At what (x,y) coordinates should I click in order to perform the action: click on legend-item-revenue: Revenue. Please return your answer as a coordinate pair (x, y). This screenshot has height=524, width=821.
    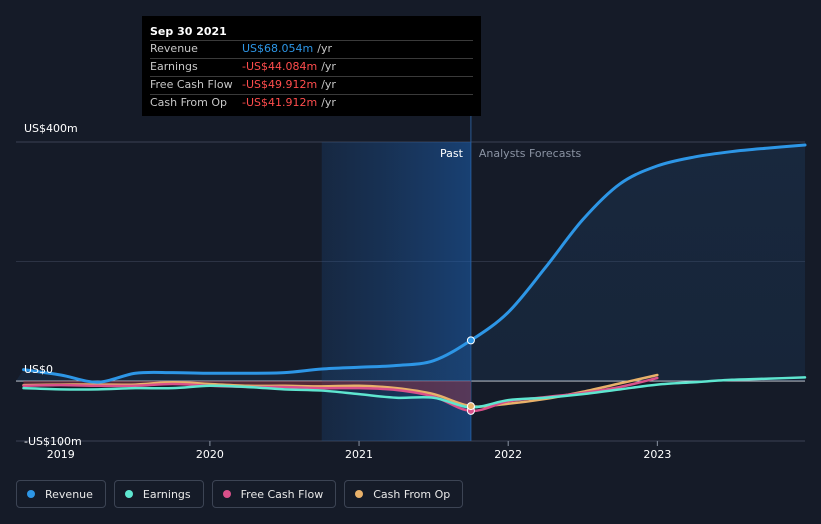
    Looking at the image, I should click on (61, 494).